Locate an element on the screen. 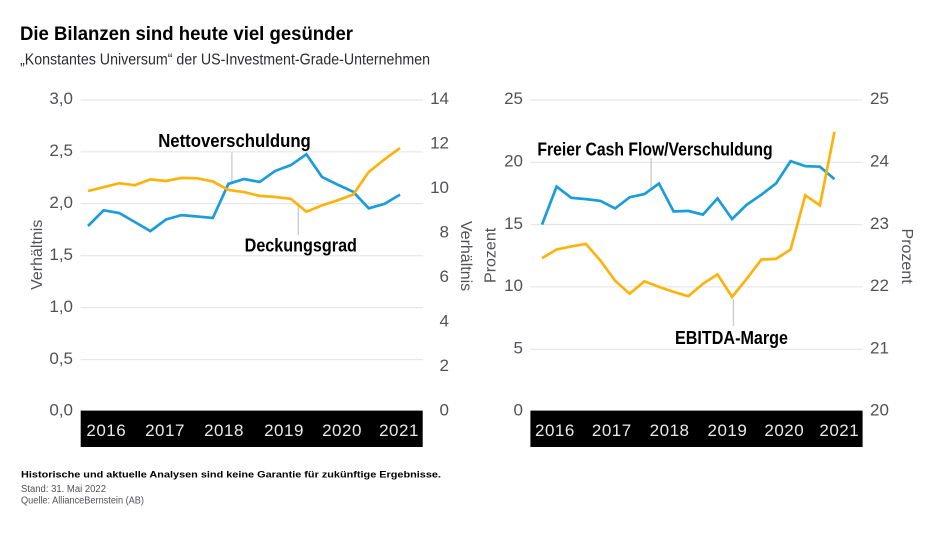  svg-text: 14 is located at coordinates (439, 98).